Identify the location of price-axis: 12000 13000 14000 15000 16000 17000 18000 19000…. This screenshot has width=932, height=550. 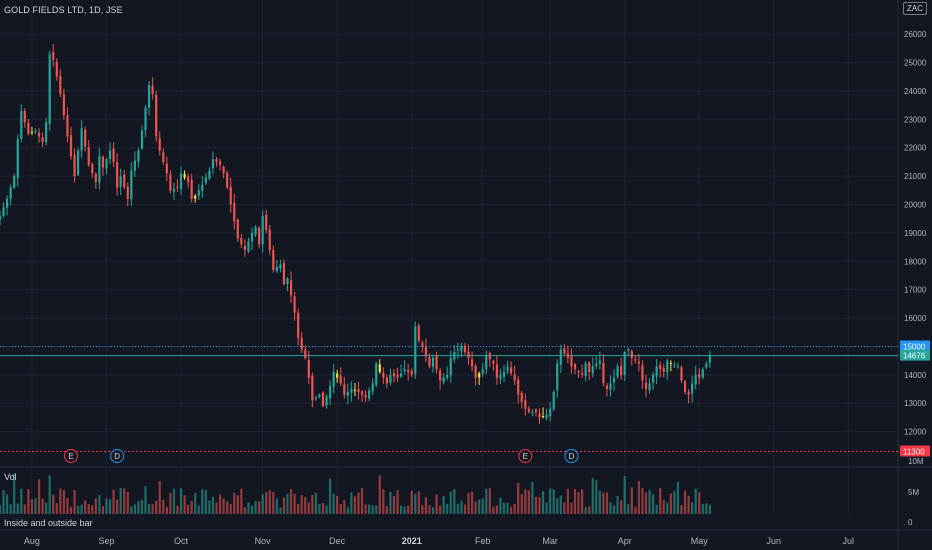
(915, 233).